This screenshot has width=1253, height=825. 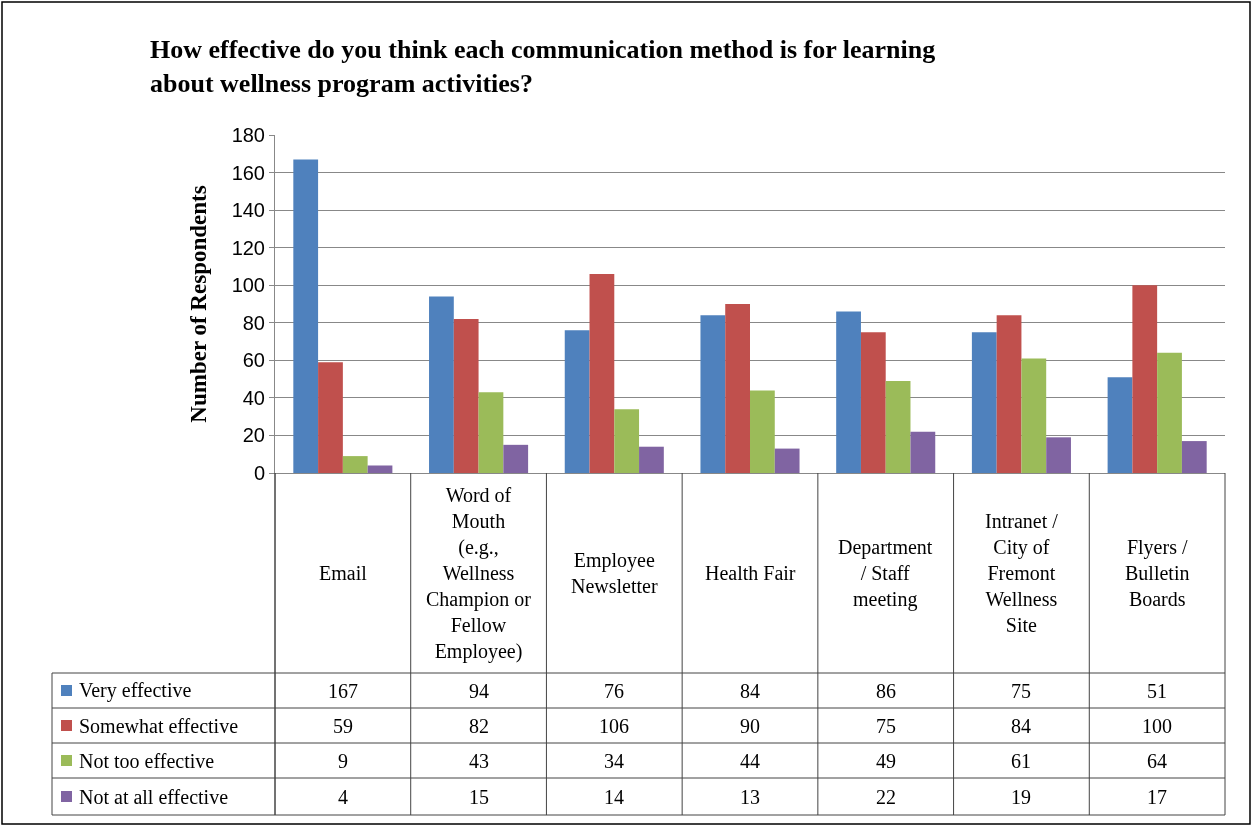 What do you see at coordinates (750, 726) in the screenshot?
I see `data-label: 90` at bounding box center [750, 726].